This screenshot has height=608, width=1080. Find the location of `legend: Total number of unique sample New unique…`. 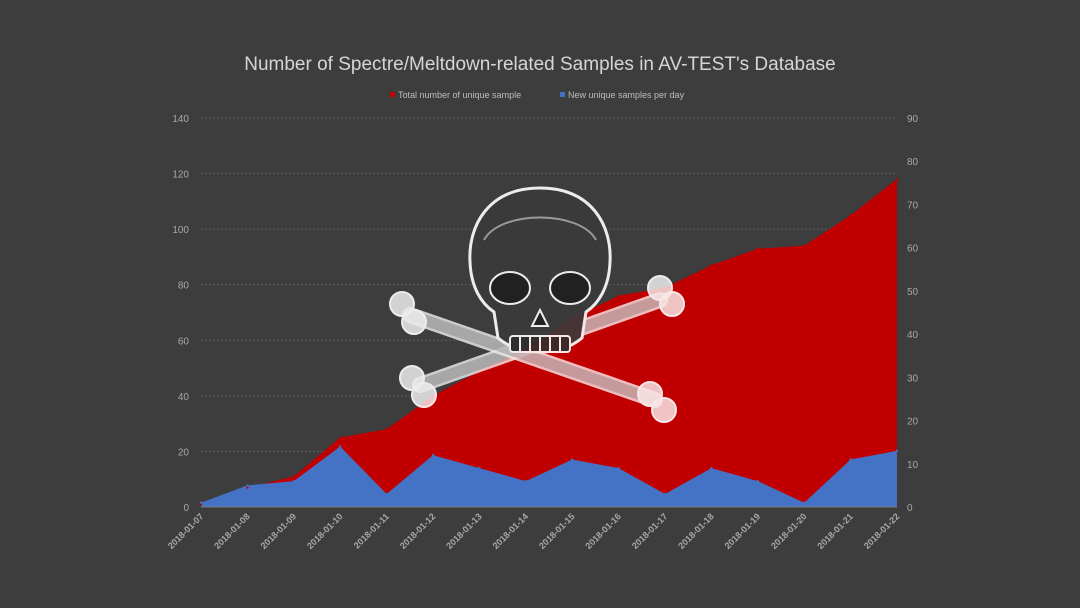

legend: Total number of unique sample New unique… is located at coordinates (537, 95).